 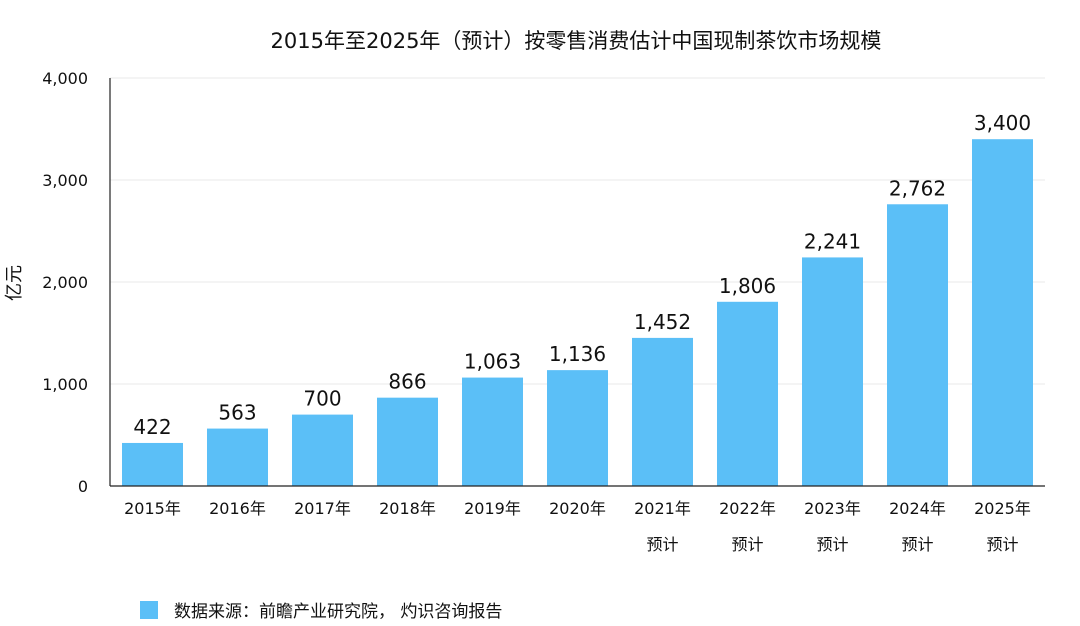 I want to click on y-tick-label: 0, so click(x=83, y=486).